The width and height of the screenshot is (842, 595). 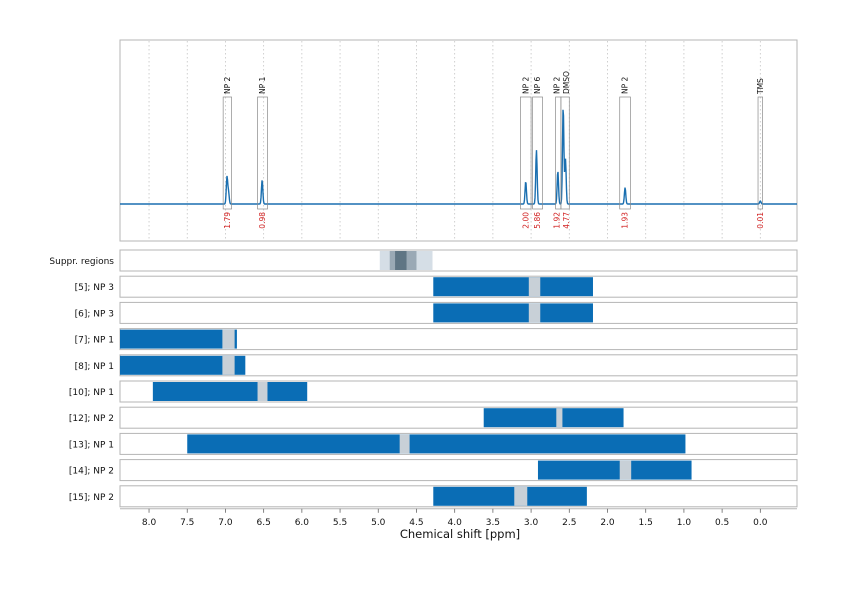 I want to click on peak-label: NP 6, so click(x=537, y=85).